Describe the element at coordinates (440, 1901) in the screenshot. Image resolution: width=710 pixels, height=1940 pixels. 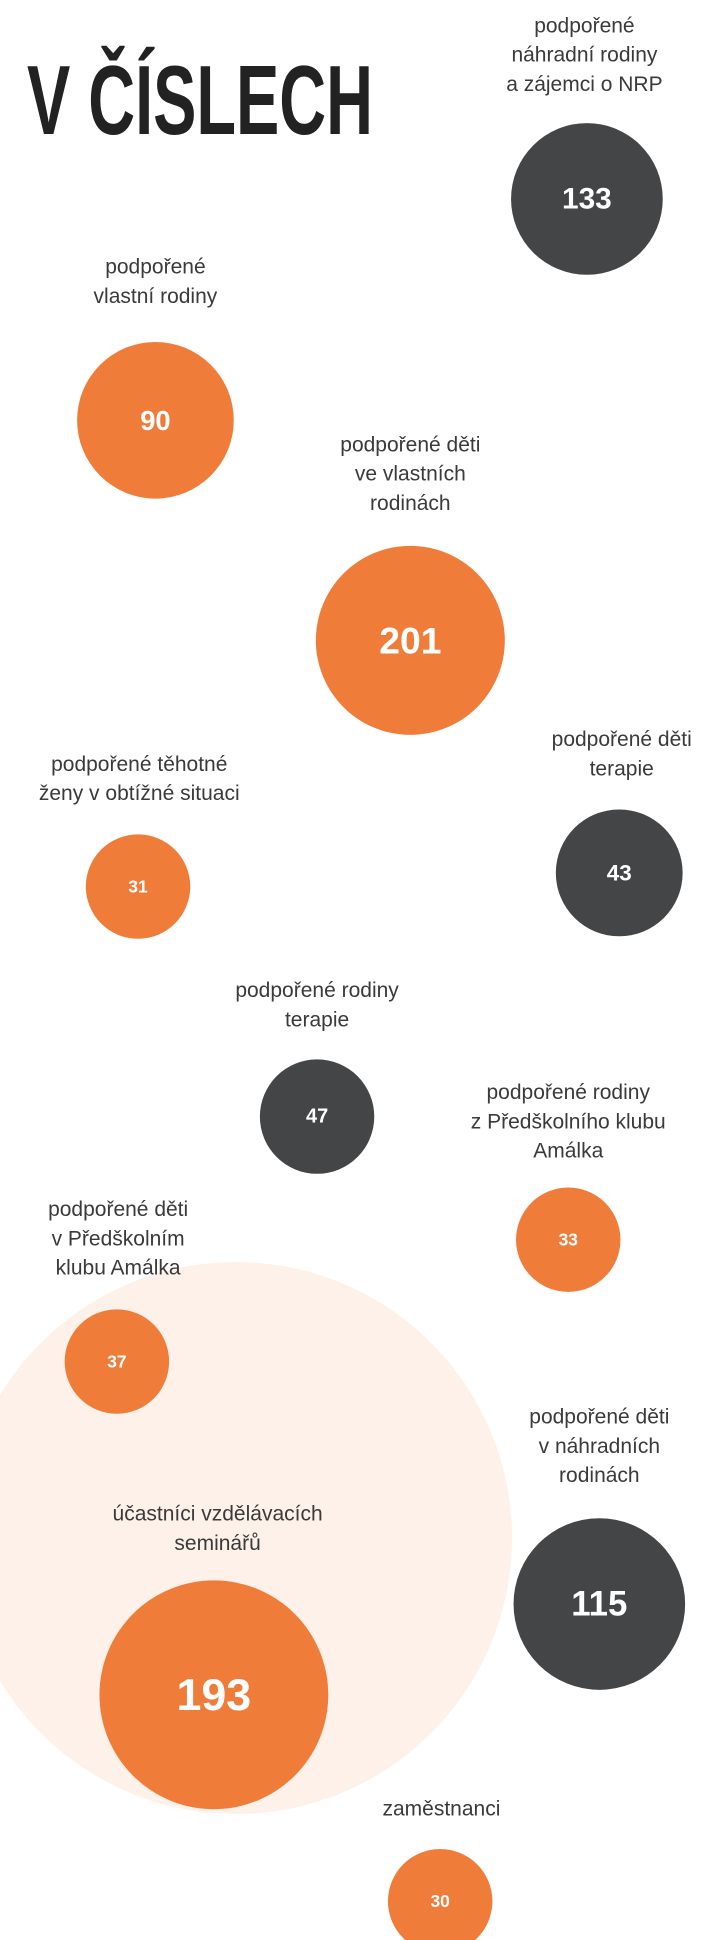
I see `item-value: 30` at that location.